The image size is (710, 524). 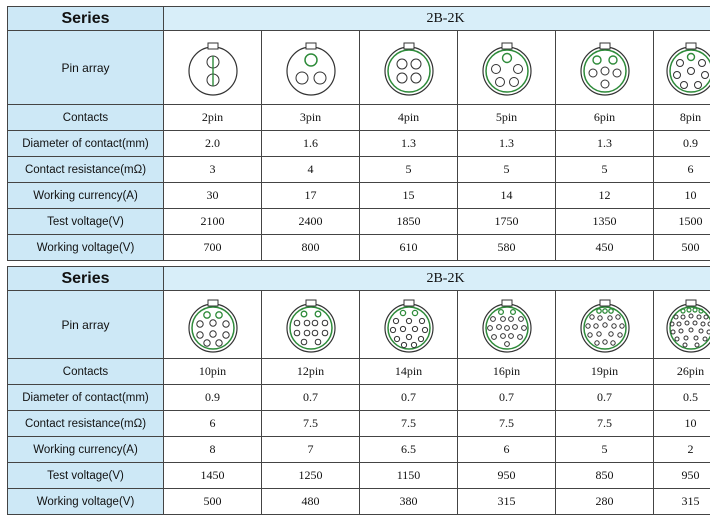 I want to click on pin-diagram-19pin, so click(x=604, y=324).